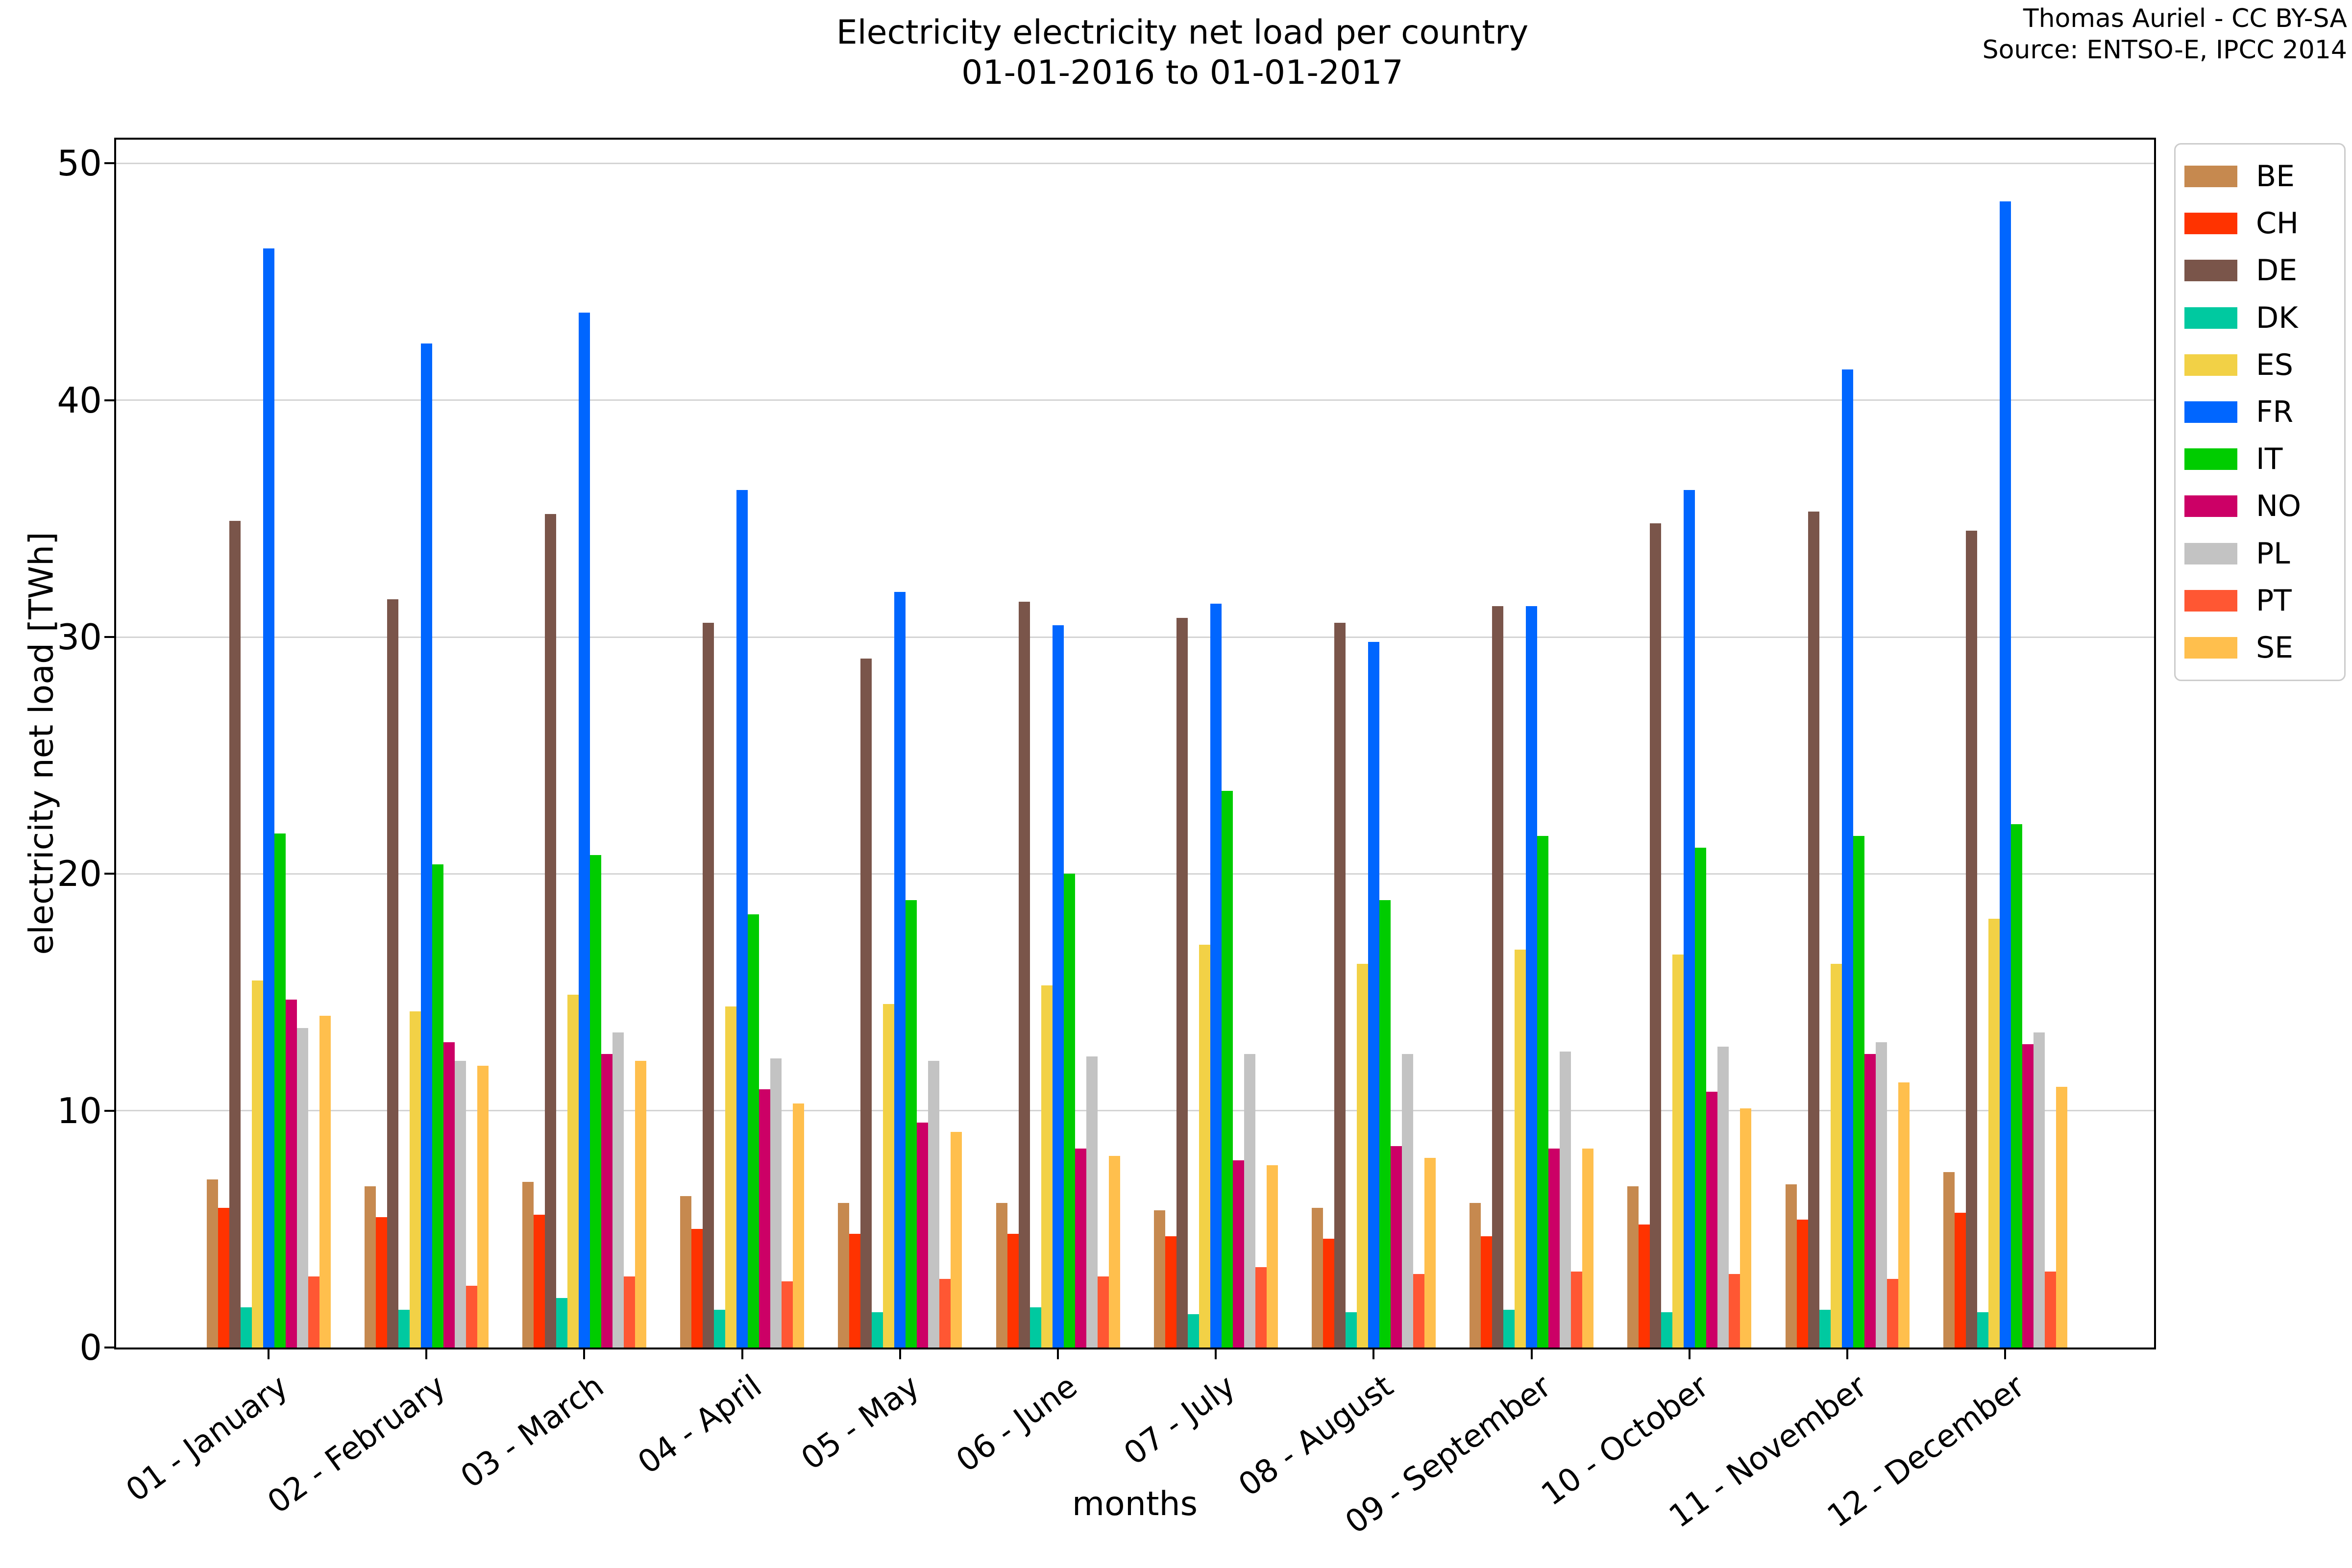  What do you see at coordinates (2274, 364) in the screenshot?
I see `legend-label-es: ES` at bounding box center [2274, 364].